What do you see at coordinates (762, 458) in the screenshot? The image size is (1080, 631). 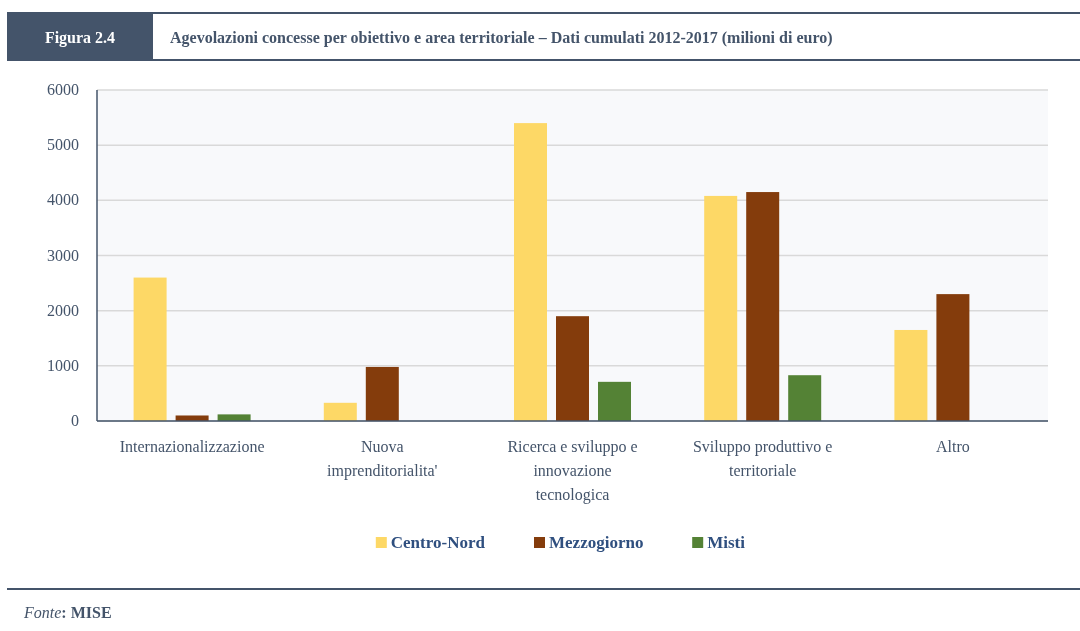 I see `x-tick-label: Sviluppo produttivo e territoriale` at bounding box center [762, 458].